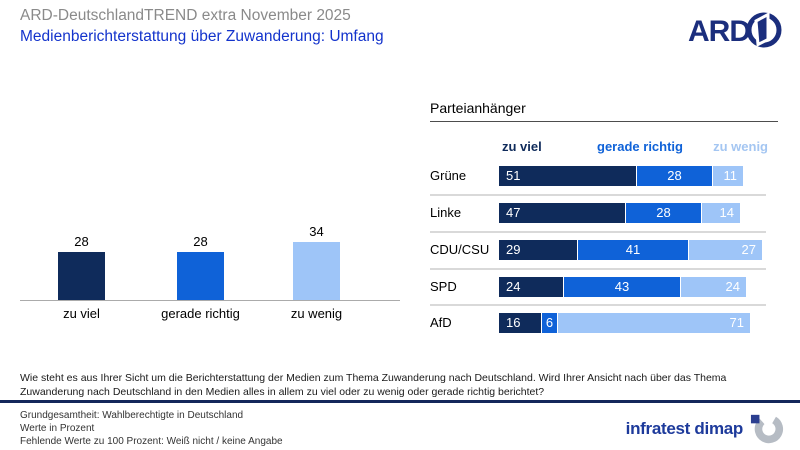  I want to click on segment-zu-wenig: 14, so click(721, 213).